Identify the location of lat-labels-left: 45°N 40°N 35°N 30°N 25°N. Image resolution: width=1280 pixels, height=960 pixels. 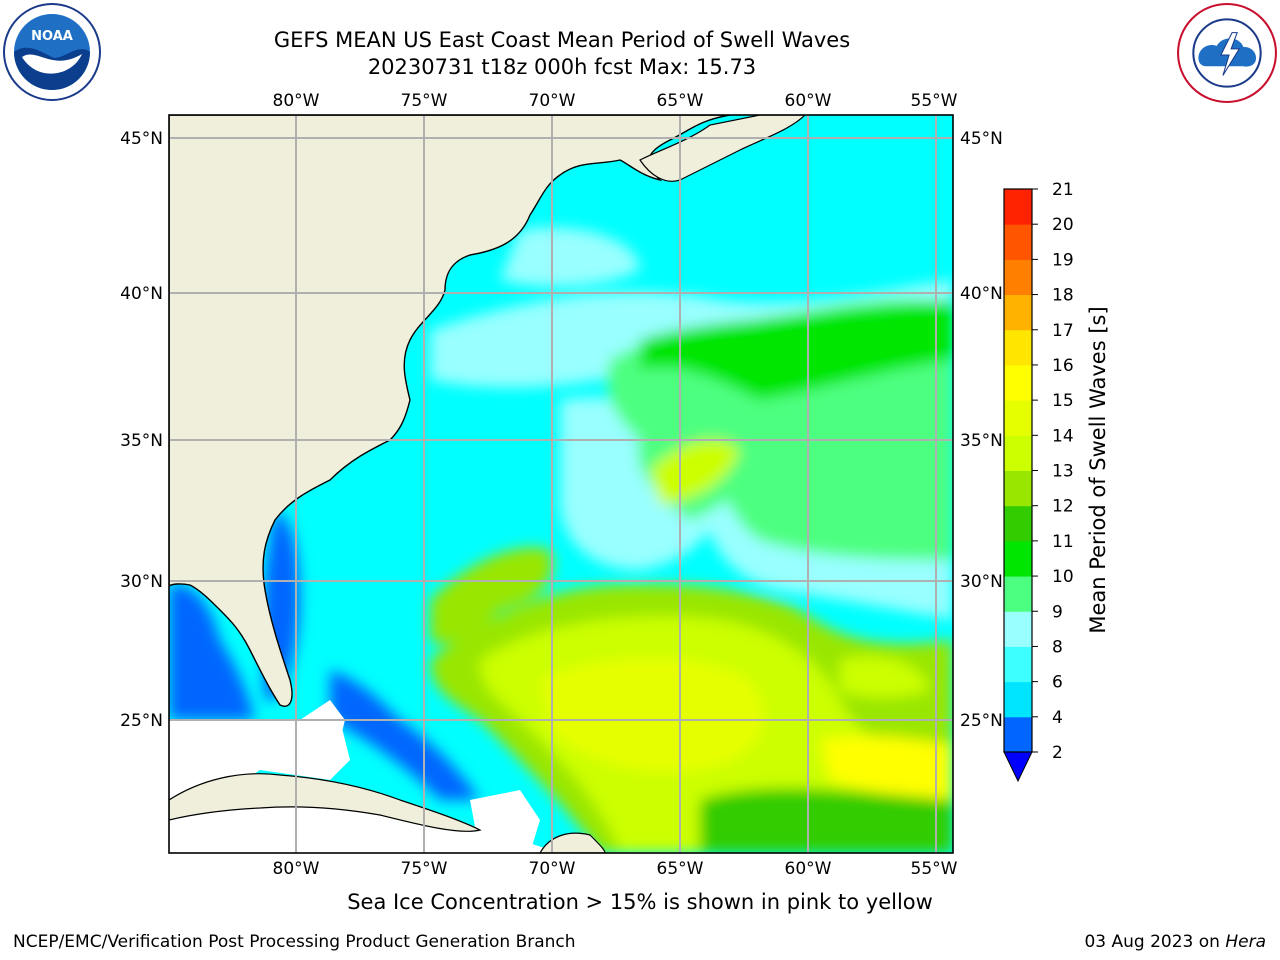
(141, 430).